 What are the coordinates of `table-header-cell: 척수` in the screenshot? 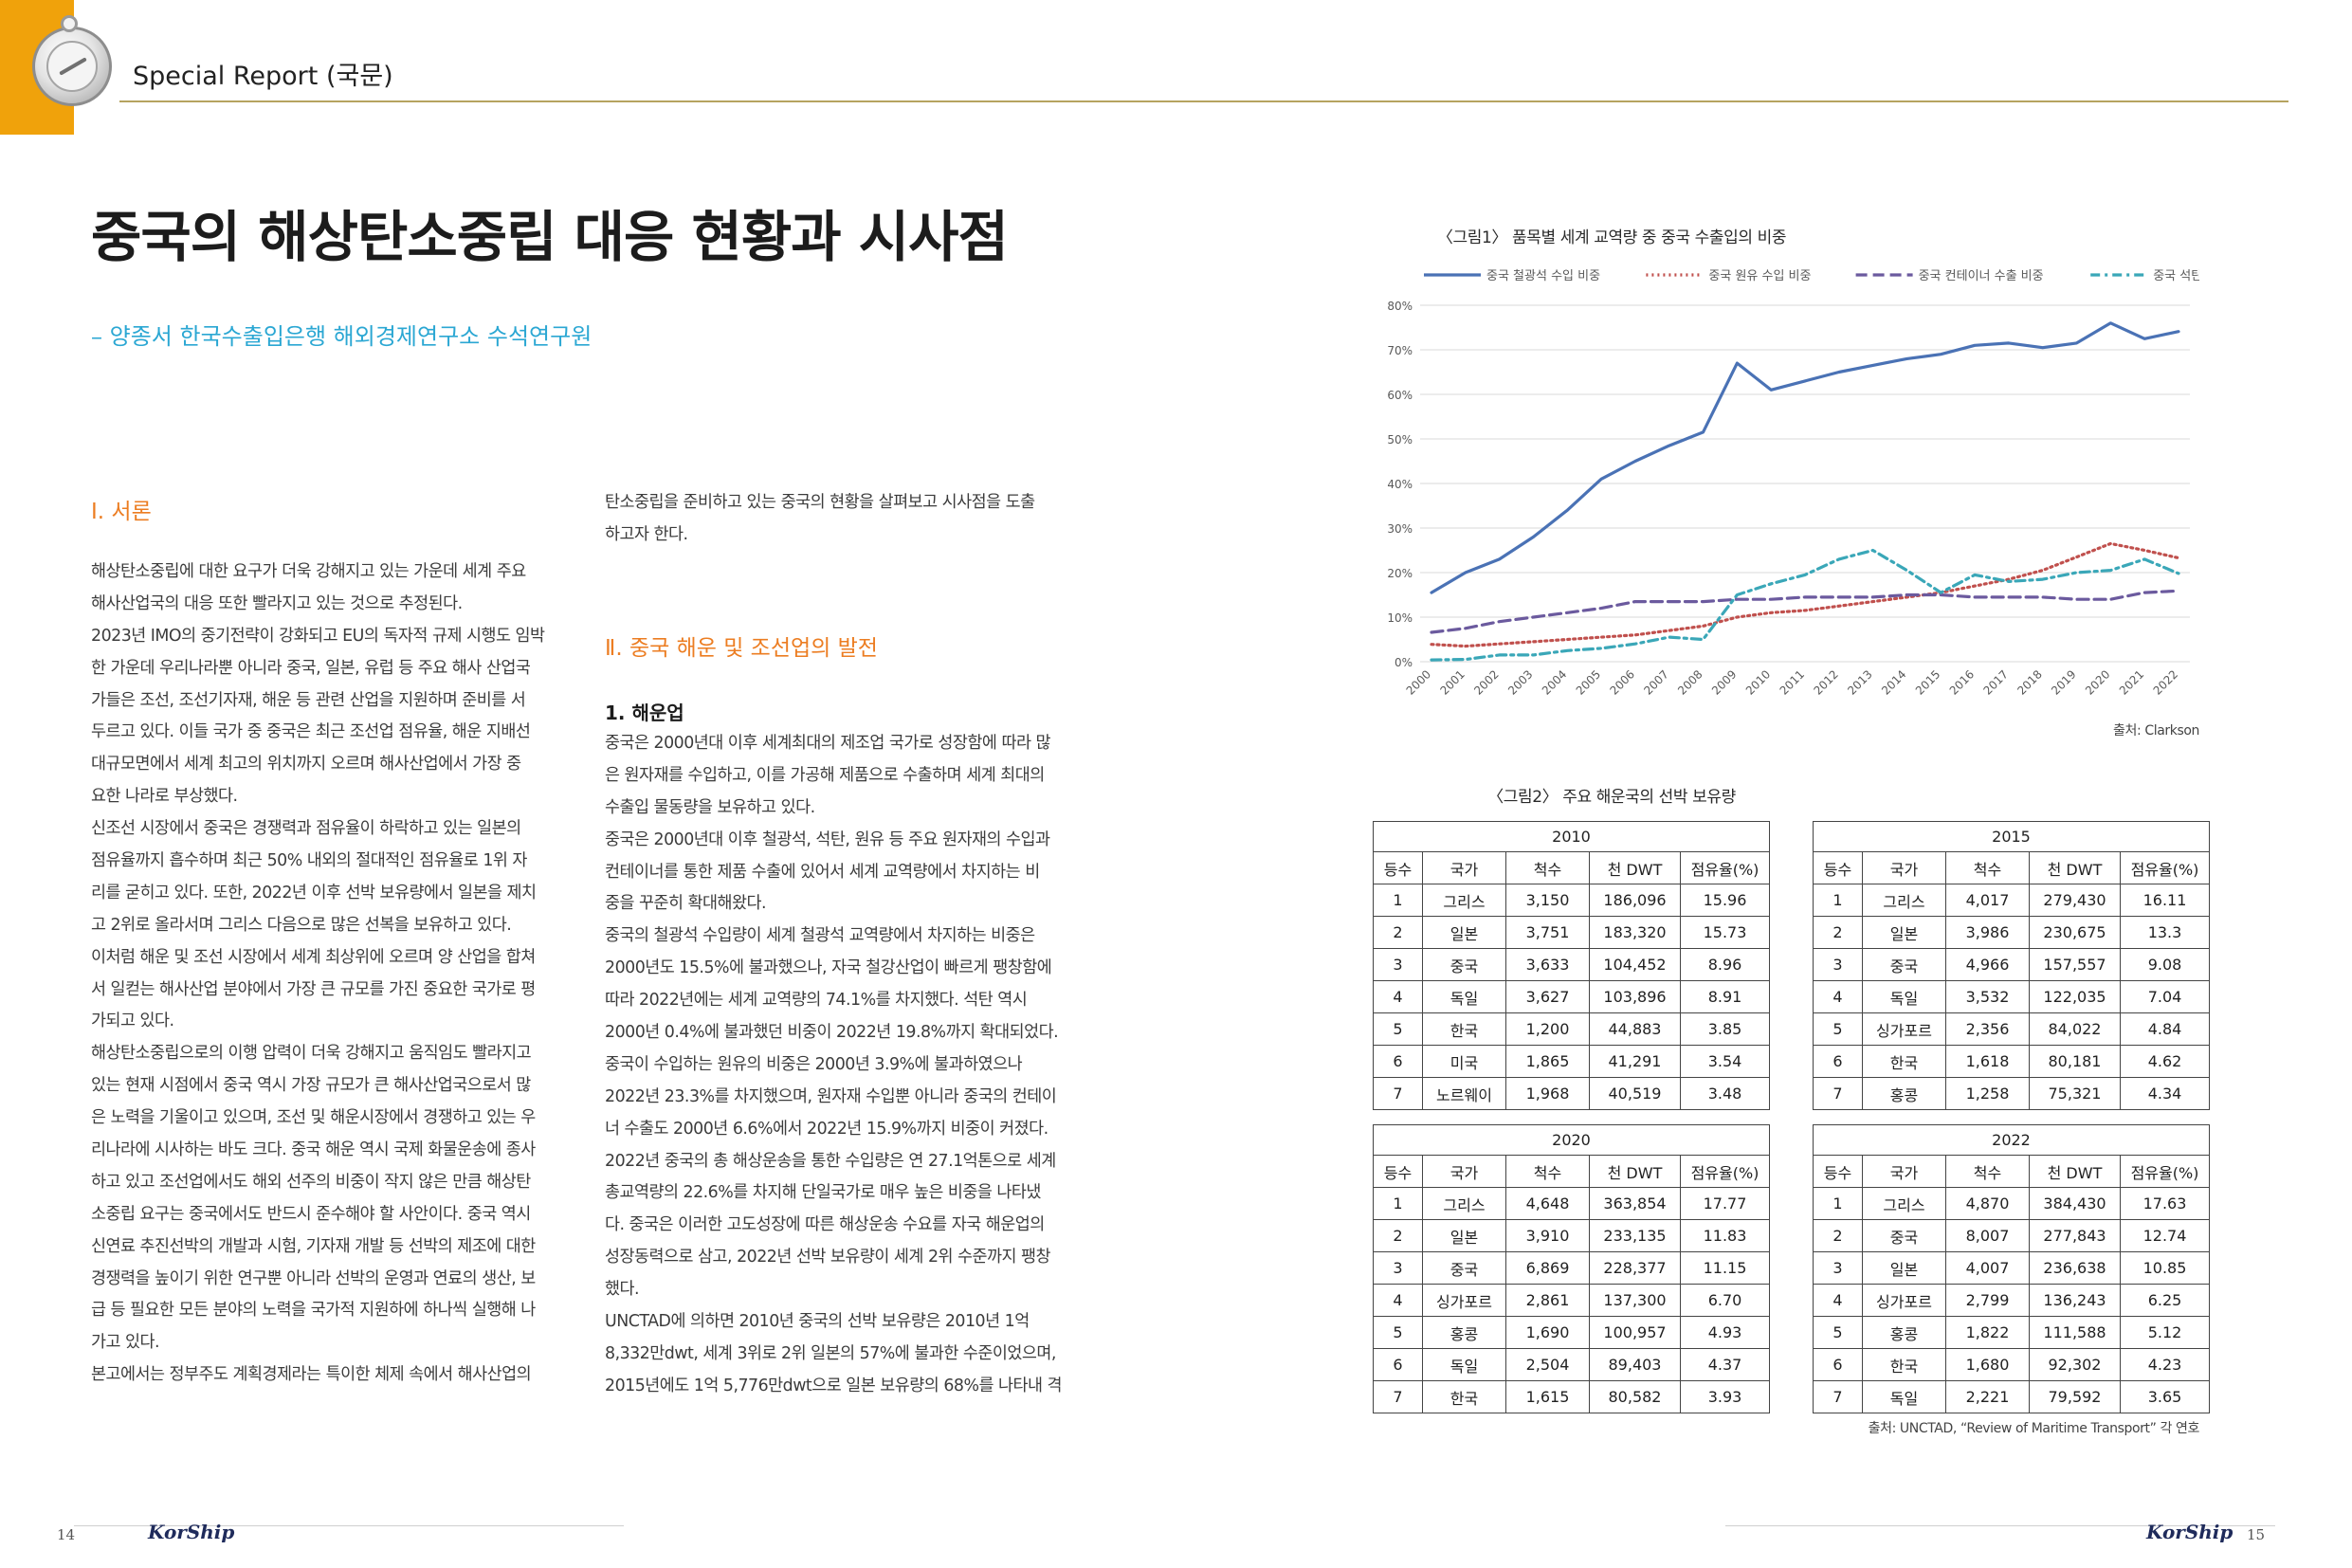 It's located at (1547, 1171).